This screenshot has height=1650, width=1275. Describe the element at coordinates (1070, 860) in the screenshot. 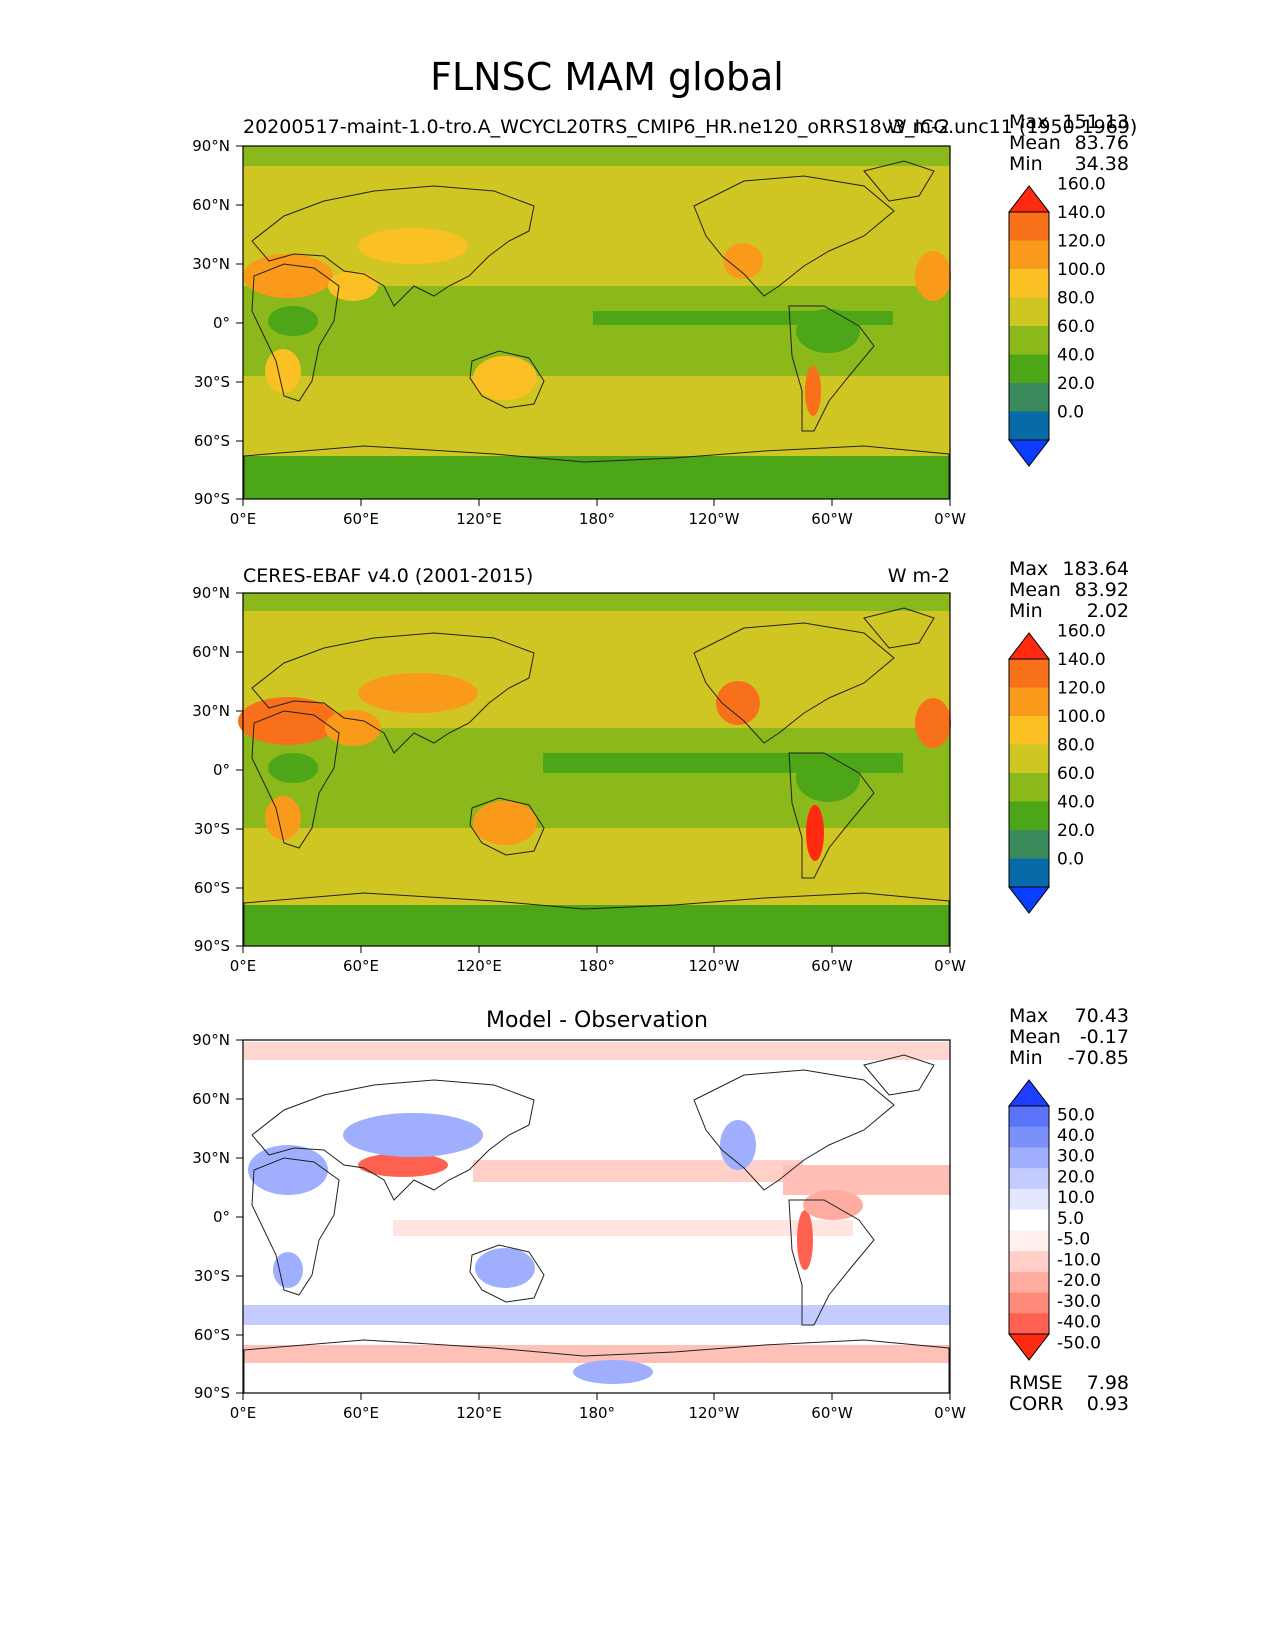

I see `colorbar-tick-label: 0.0` at that location.